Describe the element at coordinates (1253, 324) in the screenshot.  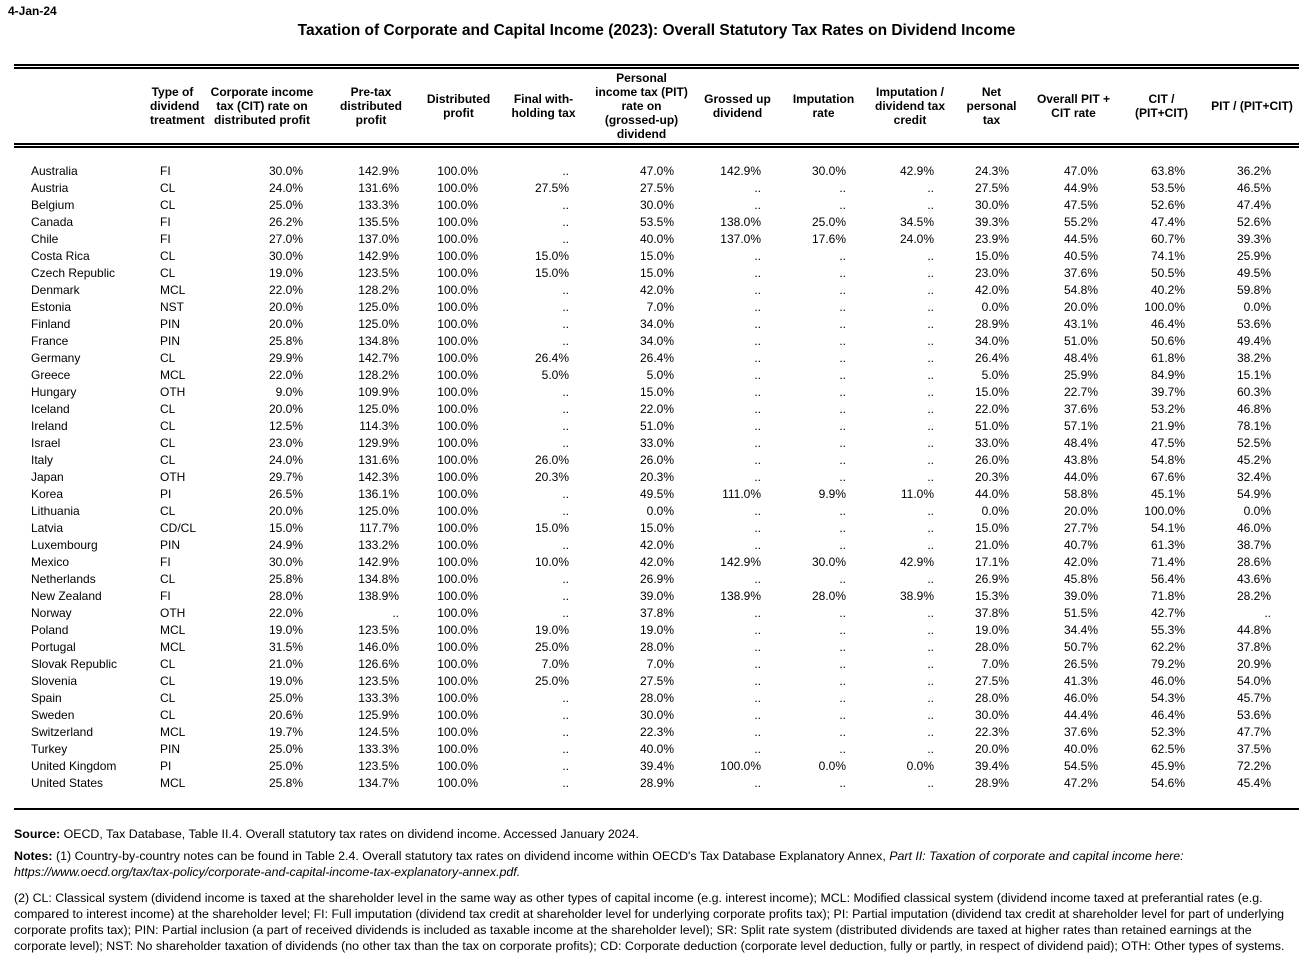
I see `value-cell: 53.6%` at that location.